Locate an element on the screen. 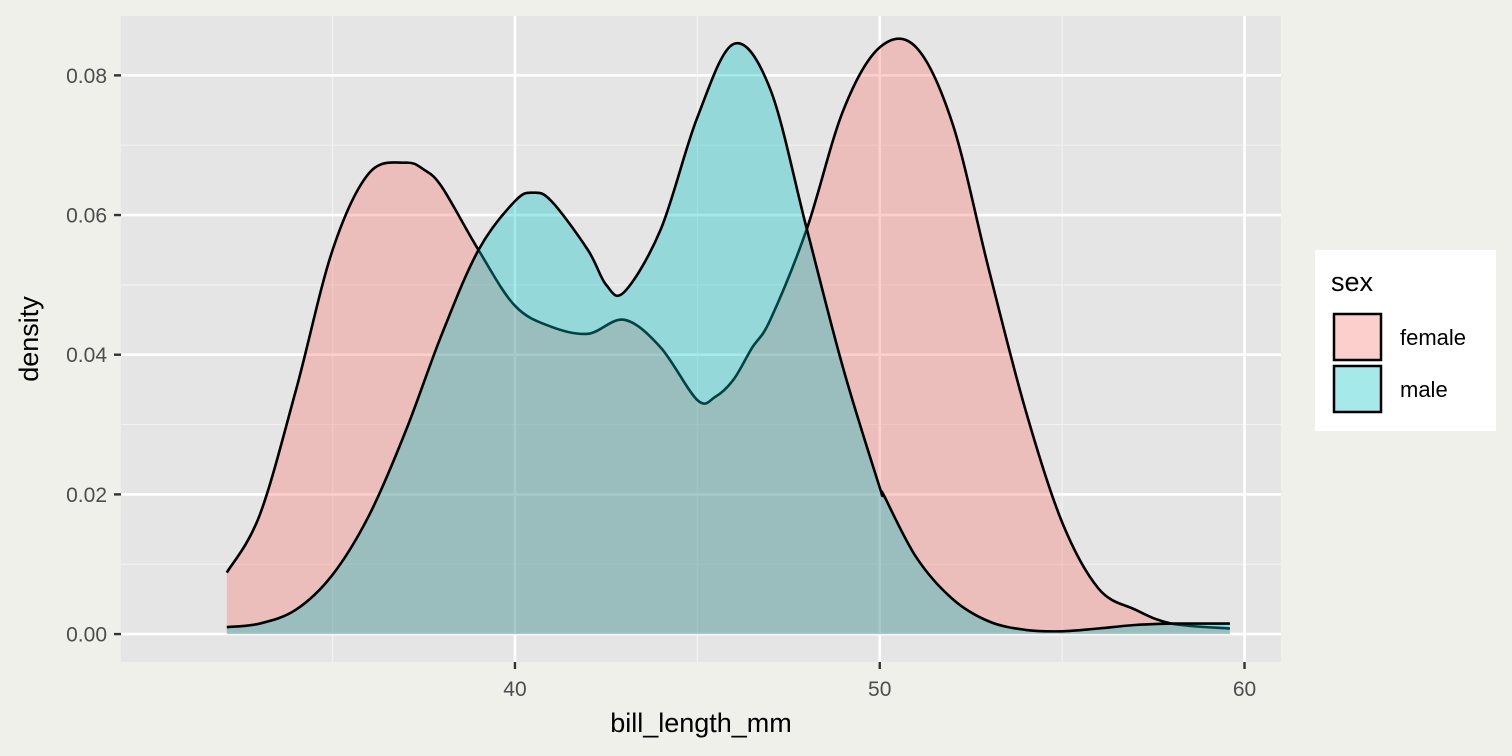  y-axis-title: density is located at coordinates (29, 339).